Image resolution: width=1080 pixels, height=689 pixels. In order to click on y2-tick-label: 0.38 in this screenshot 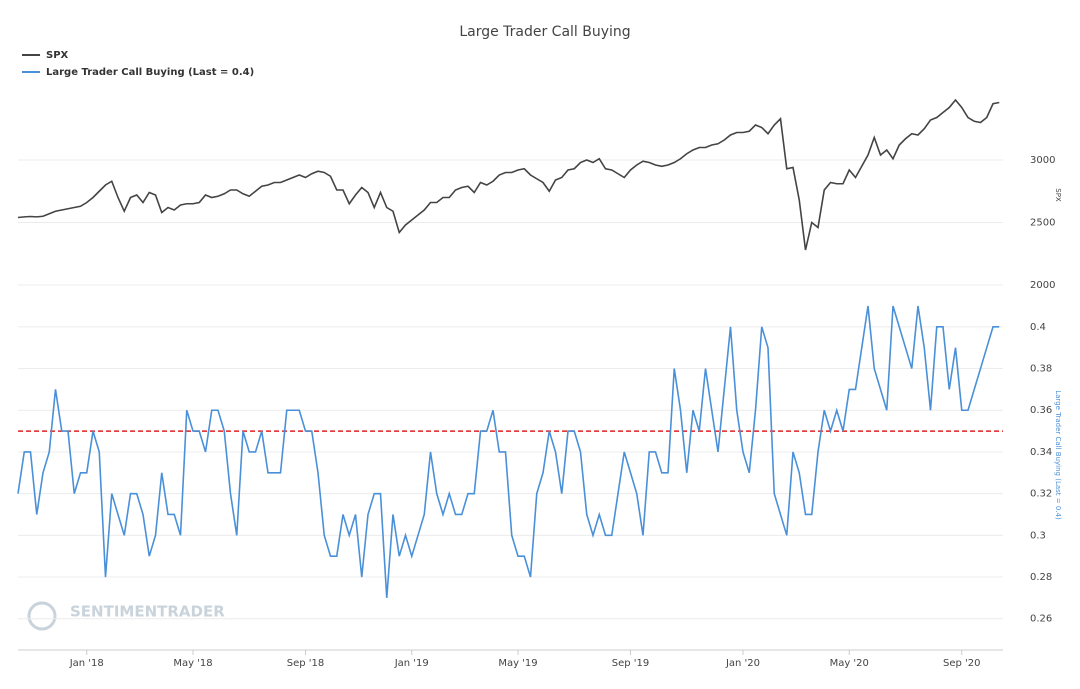, I will do `click(1041, 369)`.